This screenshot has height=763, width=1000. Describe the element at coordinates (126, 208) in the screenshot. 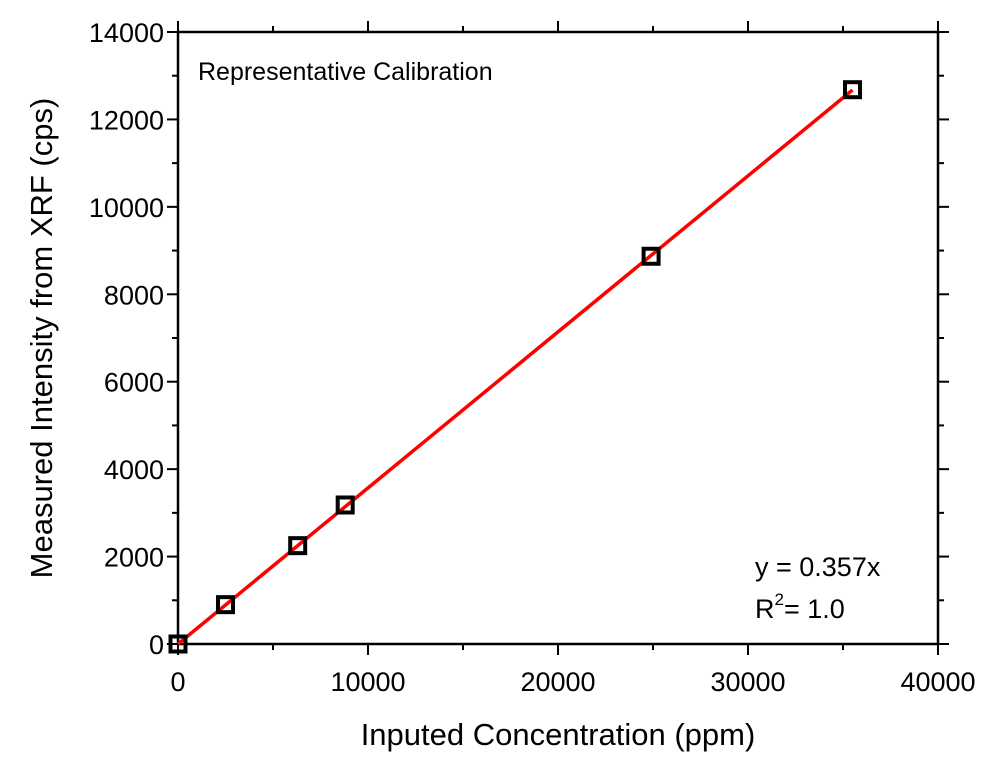

I see `y-tick-label: 10000` at that location.